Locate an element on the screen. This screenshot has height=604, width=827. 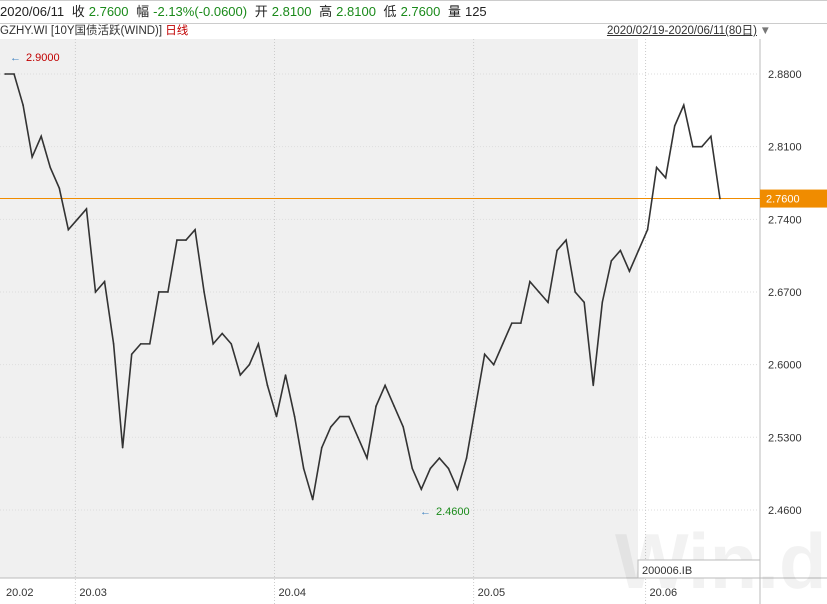
x-tick-label: 20.04 is located at coordinates (293, 593).